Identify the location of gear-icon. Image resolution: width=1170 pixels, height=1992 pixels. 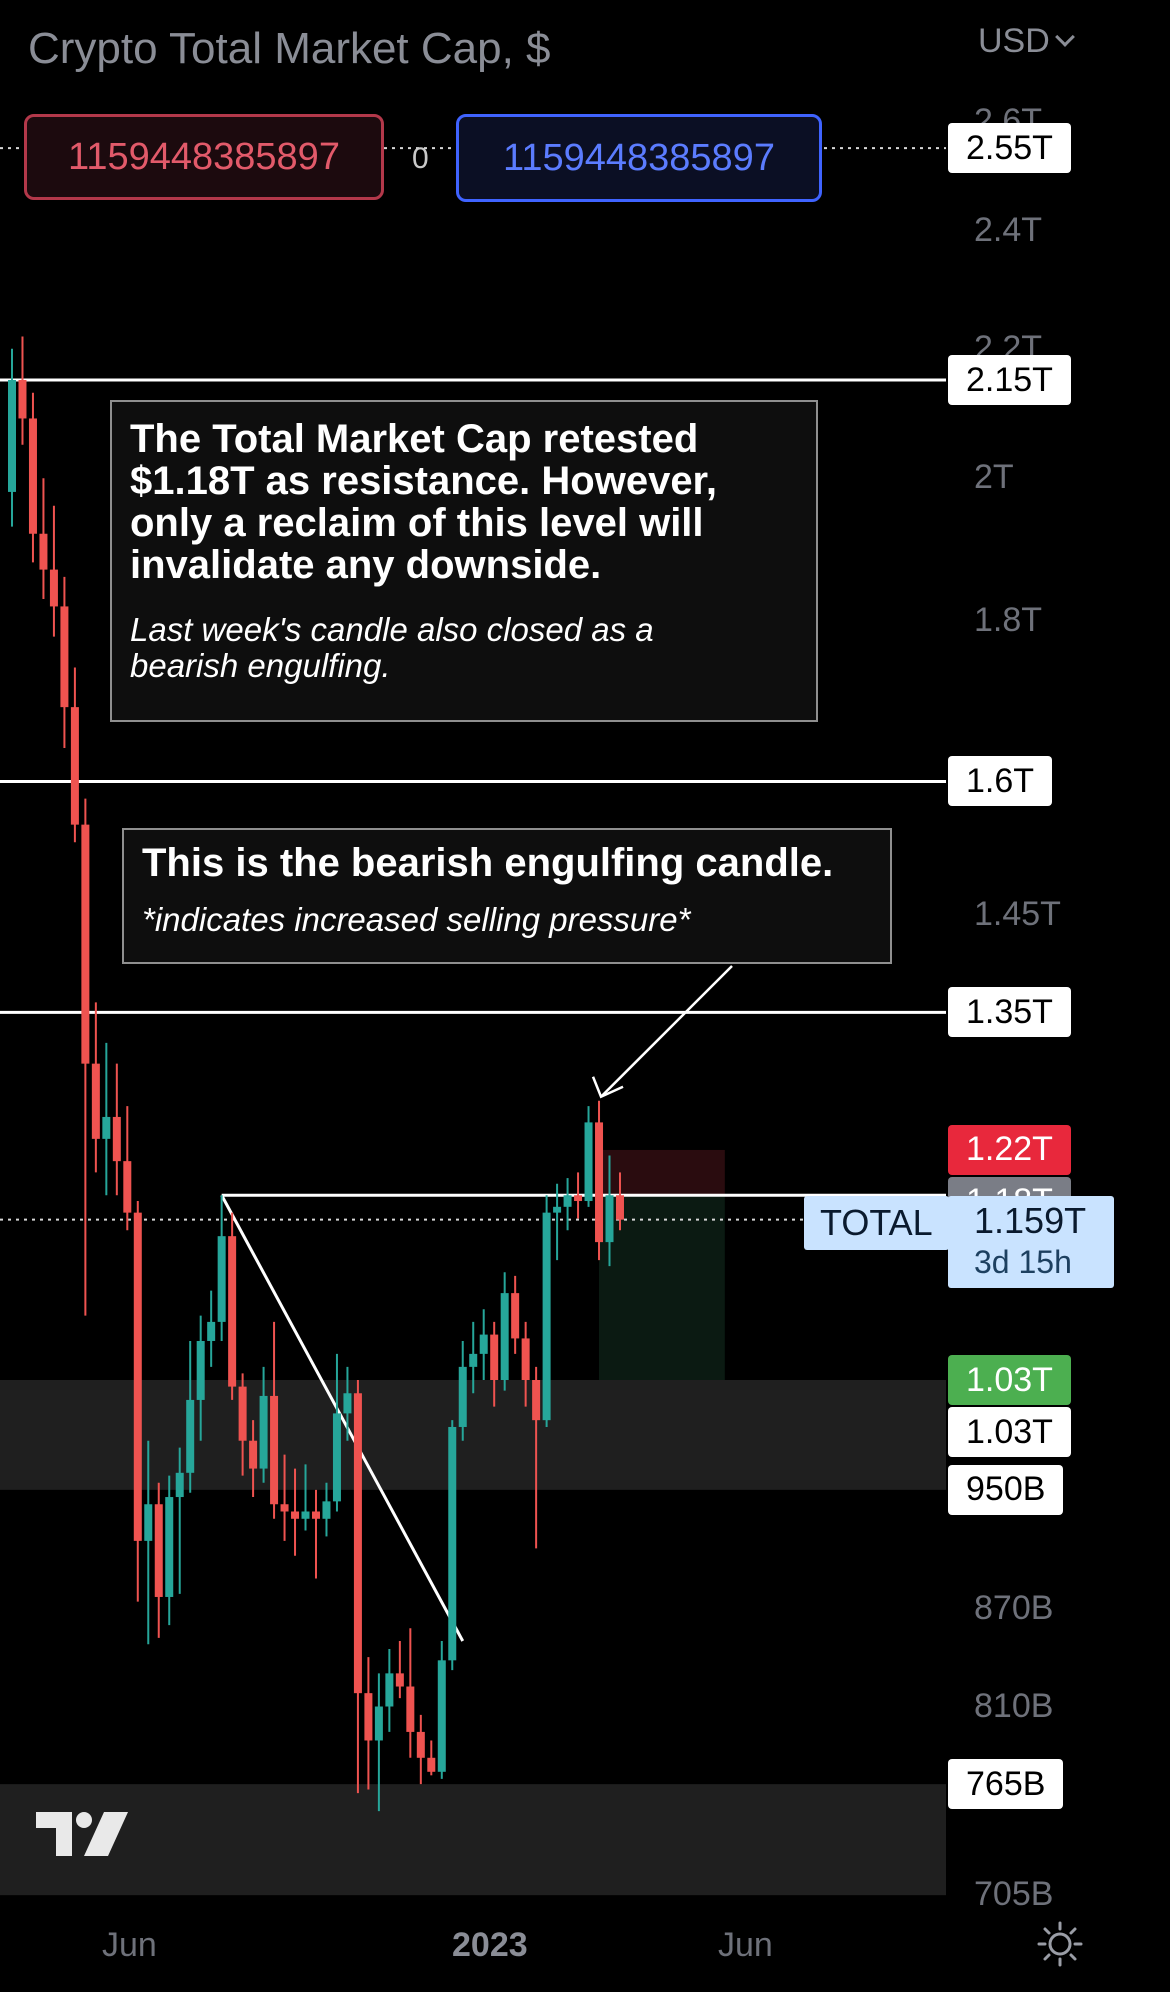
(1060, 1944).